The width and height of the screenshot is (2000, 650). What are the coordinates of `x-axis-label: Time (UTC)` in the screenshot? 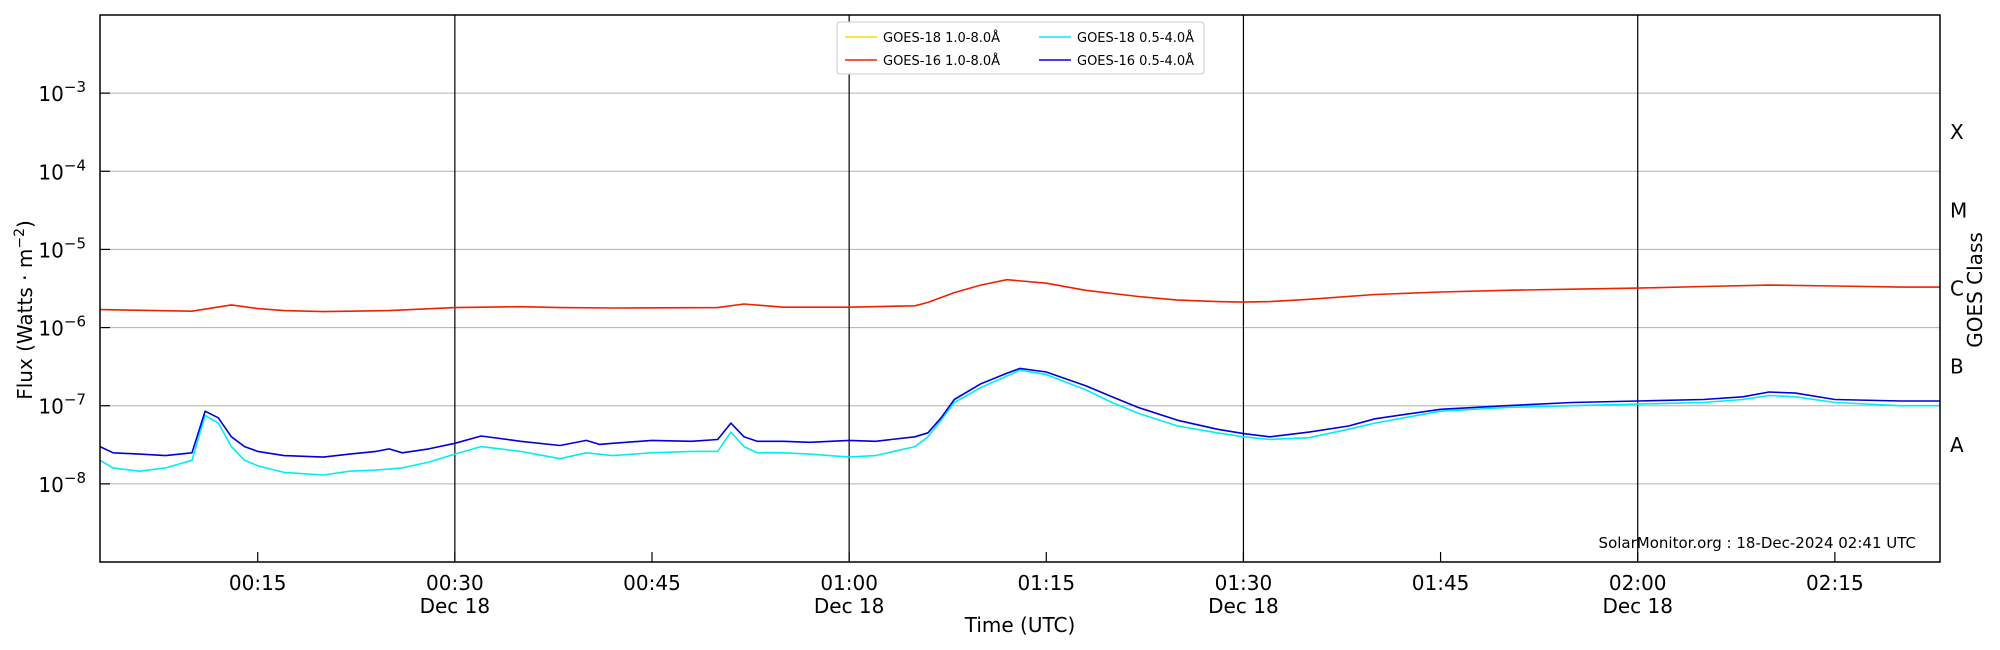 It's located at (1020, 625).